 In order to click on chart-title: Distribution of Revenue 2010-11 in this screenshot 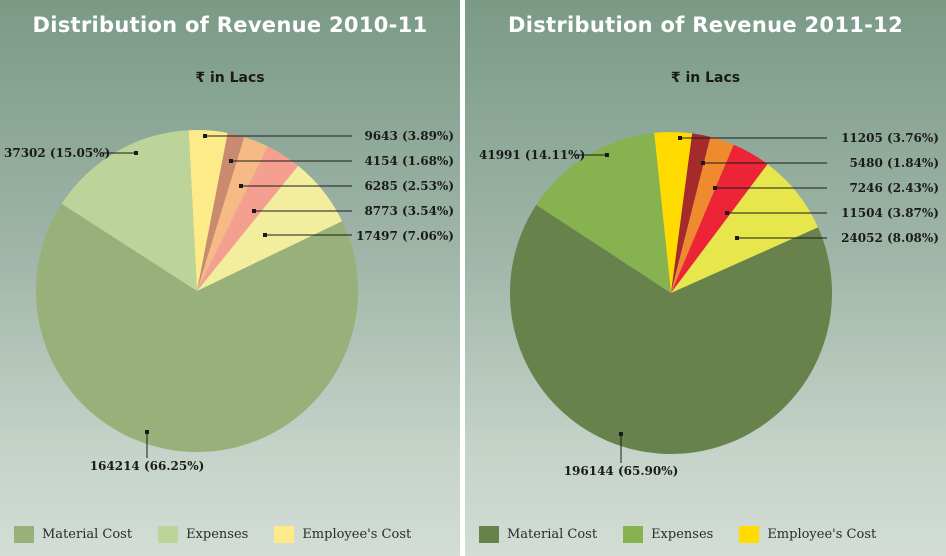, I will do `click(230, 25)`.